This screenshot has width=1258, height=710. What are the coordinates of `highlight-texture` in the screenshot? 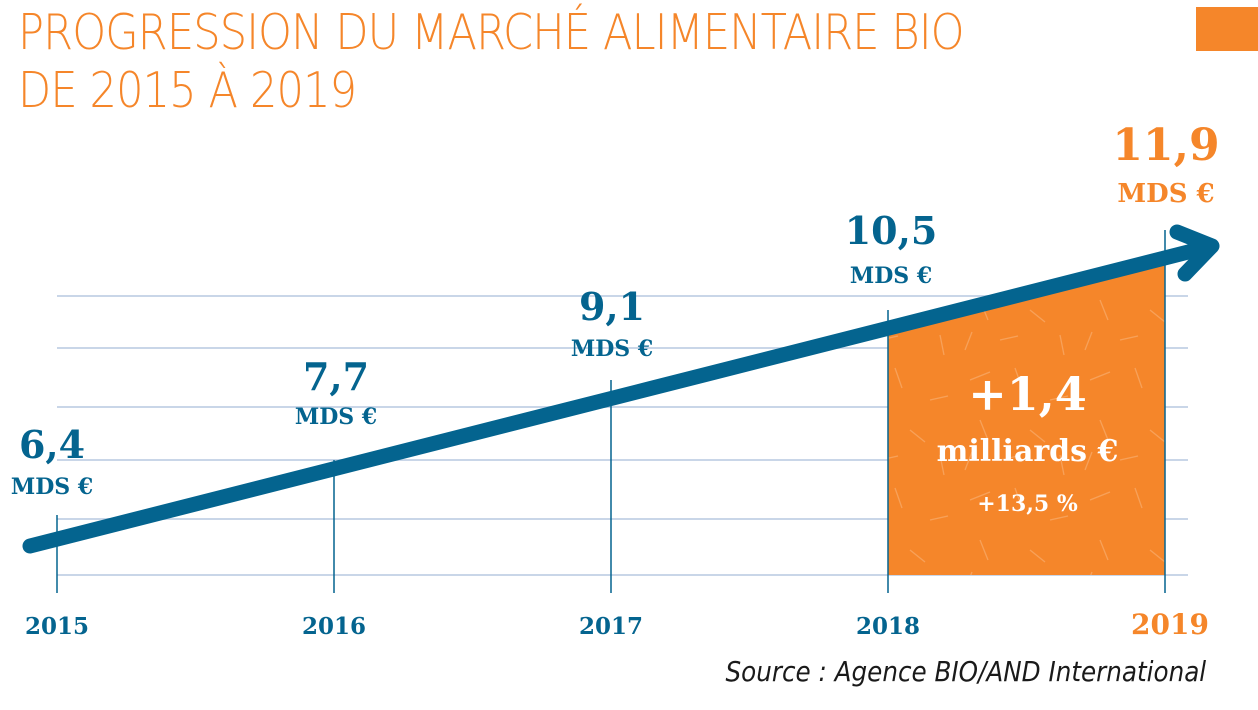 It's located at (1026, 419).